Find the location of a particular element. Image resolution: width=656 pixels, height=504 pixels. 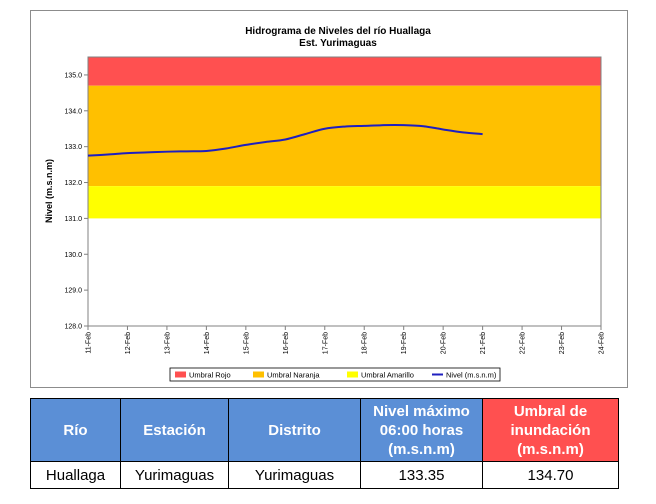

x-tick-label: 20-Feb is located at coordinates (444, 343).